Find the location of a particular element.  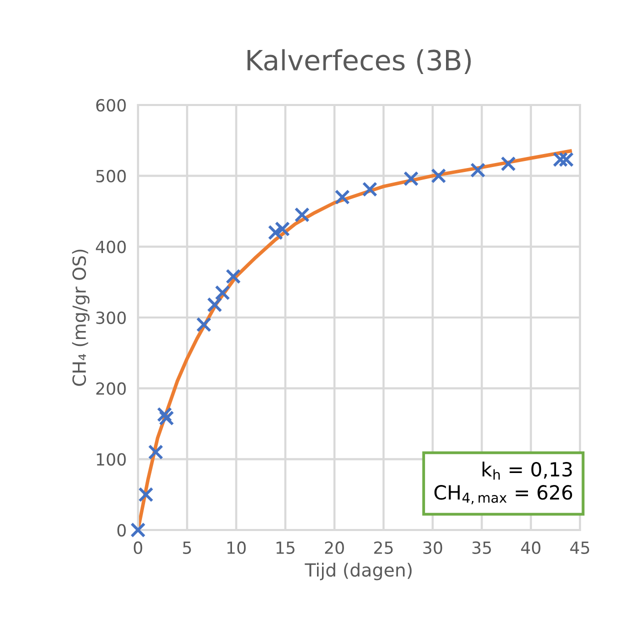

x-tick-label: 35 is located at coordinates (481, 547).